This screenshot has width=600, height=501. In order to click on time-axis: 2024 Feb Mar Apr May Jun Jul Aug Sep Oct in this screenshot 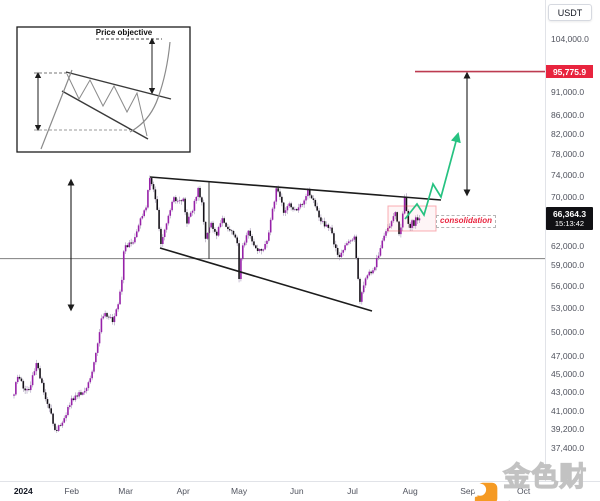, I will do `click(300, 491)`.